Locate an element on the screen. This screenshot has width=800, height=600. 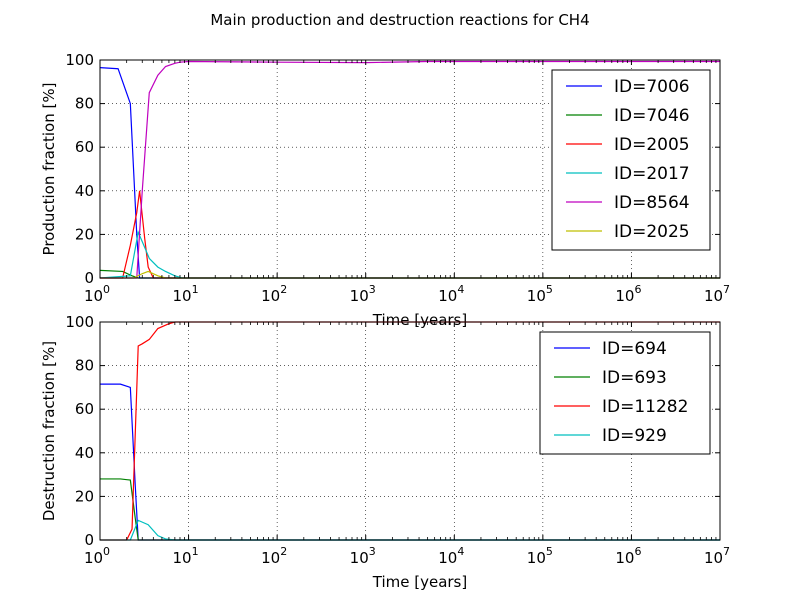
legend-label: ID=8564 is located at coordinates (652, 203).